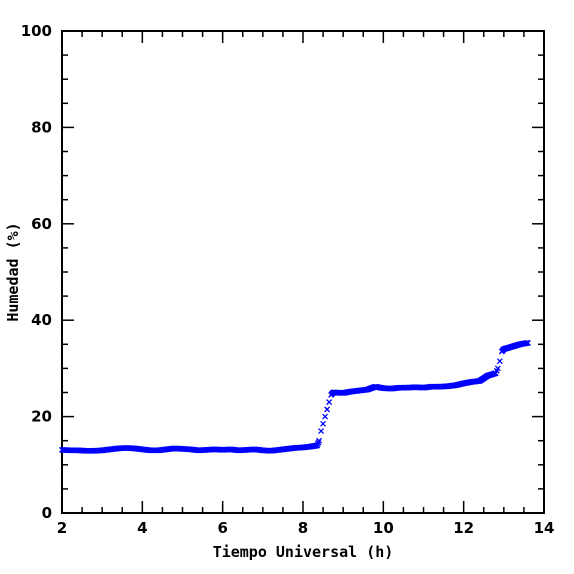 The height and width of the screenshot is (574, 574). I want to click on y-tick-label: 20, so click(41, 417).